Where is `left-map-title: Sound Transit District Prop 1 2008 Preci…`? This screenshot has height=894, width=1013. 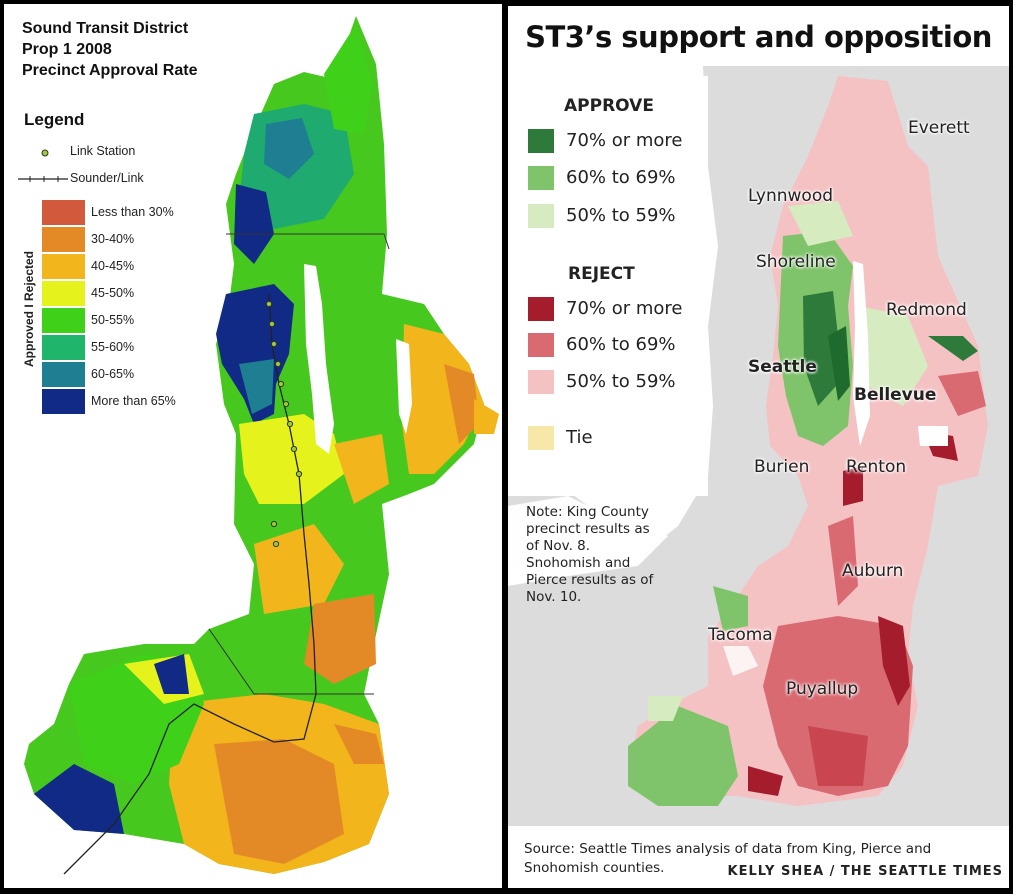 left-map-title: Sound Transit District Prop 1 2008 Preci… is located at coordinates (109, 49).